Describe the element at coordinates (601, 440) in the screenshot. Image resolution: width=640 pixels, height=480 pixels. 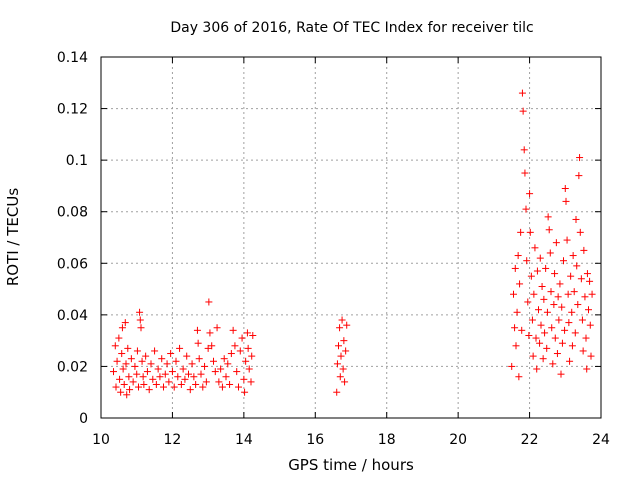
I see `x-tick-label: 24` at that location.